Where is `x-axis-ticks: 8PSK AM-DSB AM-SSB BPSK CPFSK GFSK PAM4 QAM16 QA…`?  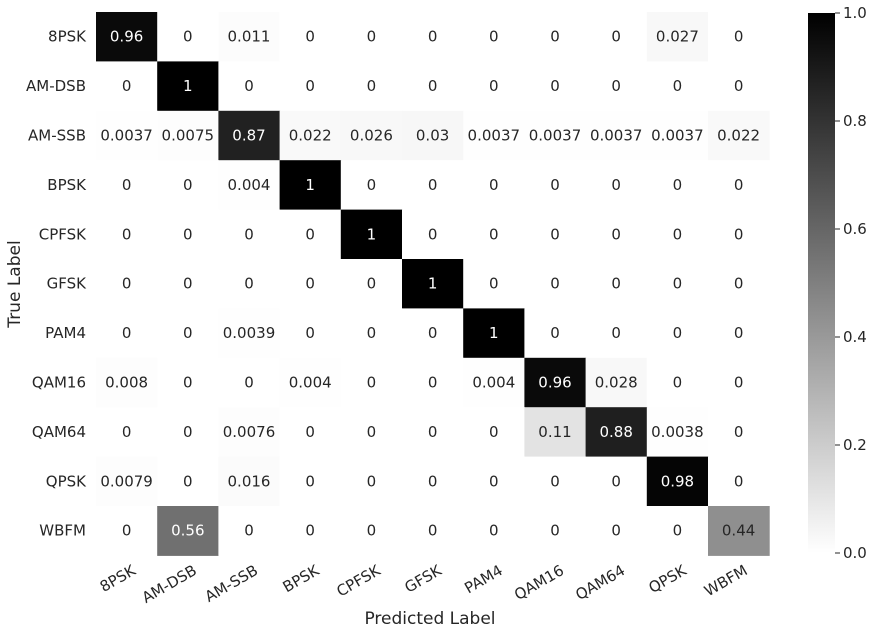
x-axis-ticks: 8PSK AM-DSB AM-SSB BPSK CPFSK GFSK PAM4 QAM16 QA… is located at coordinates (424, 584).